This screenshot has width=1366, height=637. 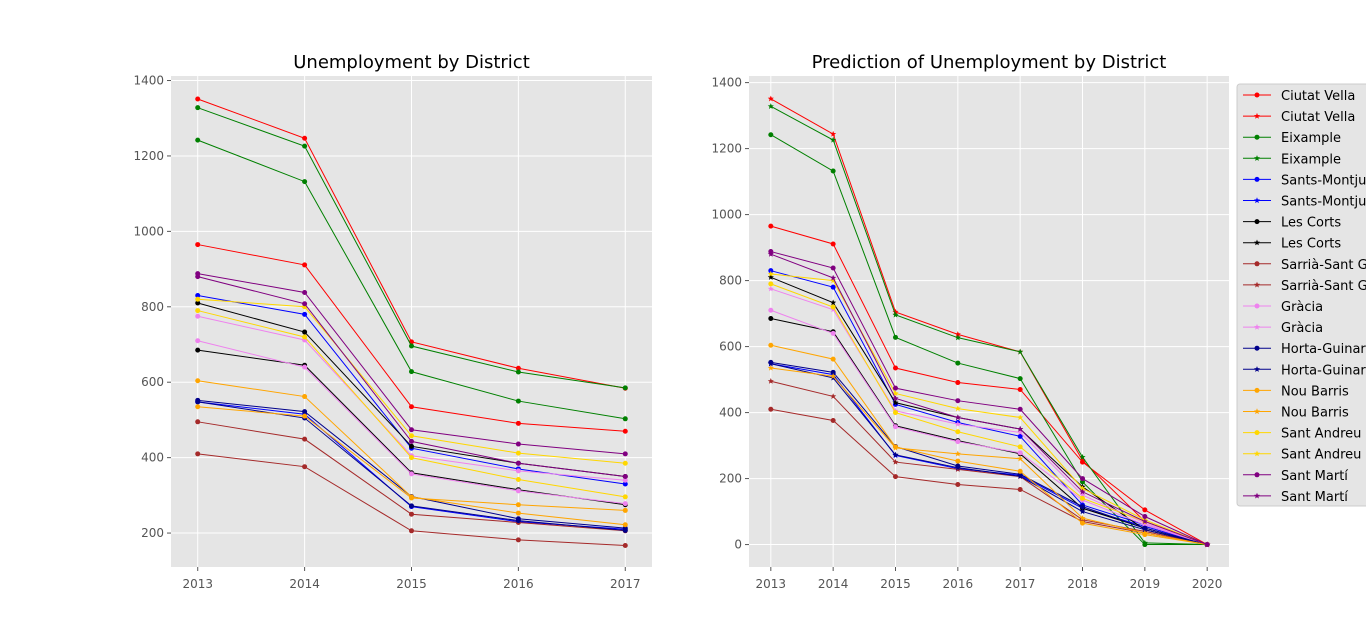 I want to click on y-tick-label: 800, so click(x=730, y=281).